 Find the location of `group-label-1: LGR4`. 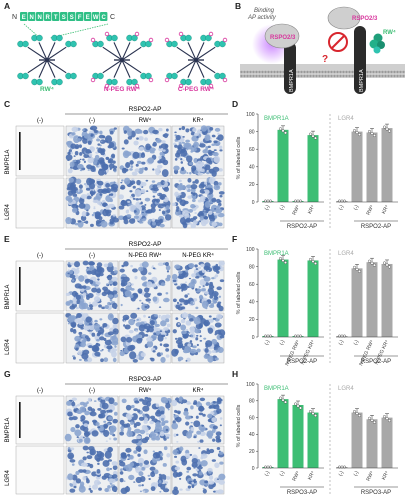

group-label-1: LGR4 is located at coordinates (346, 389).